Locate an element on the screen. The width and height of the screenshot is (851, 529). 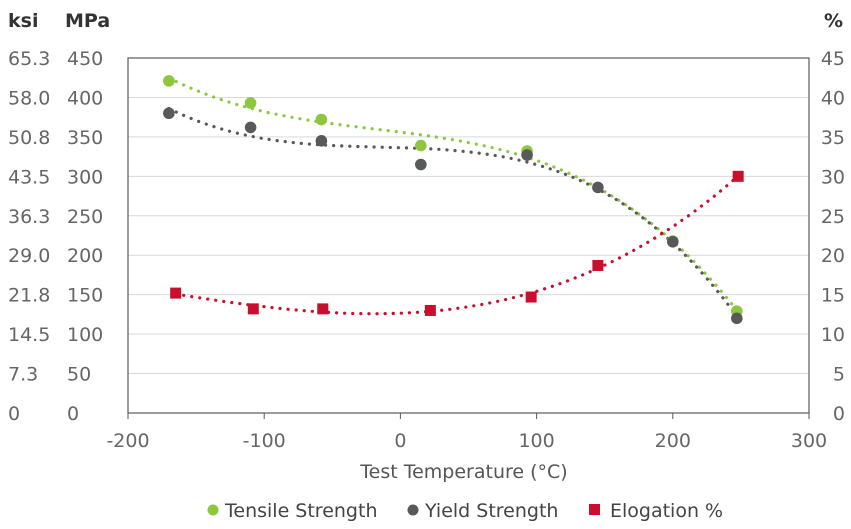
y-tick-ksi: 0 is located at coordinates (14, 414).